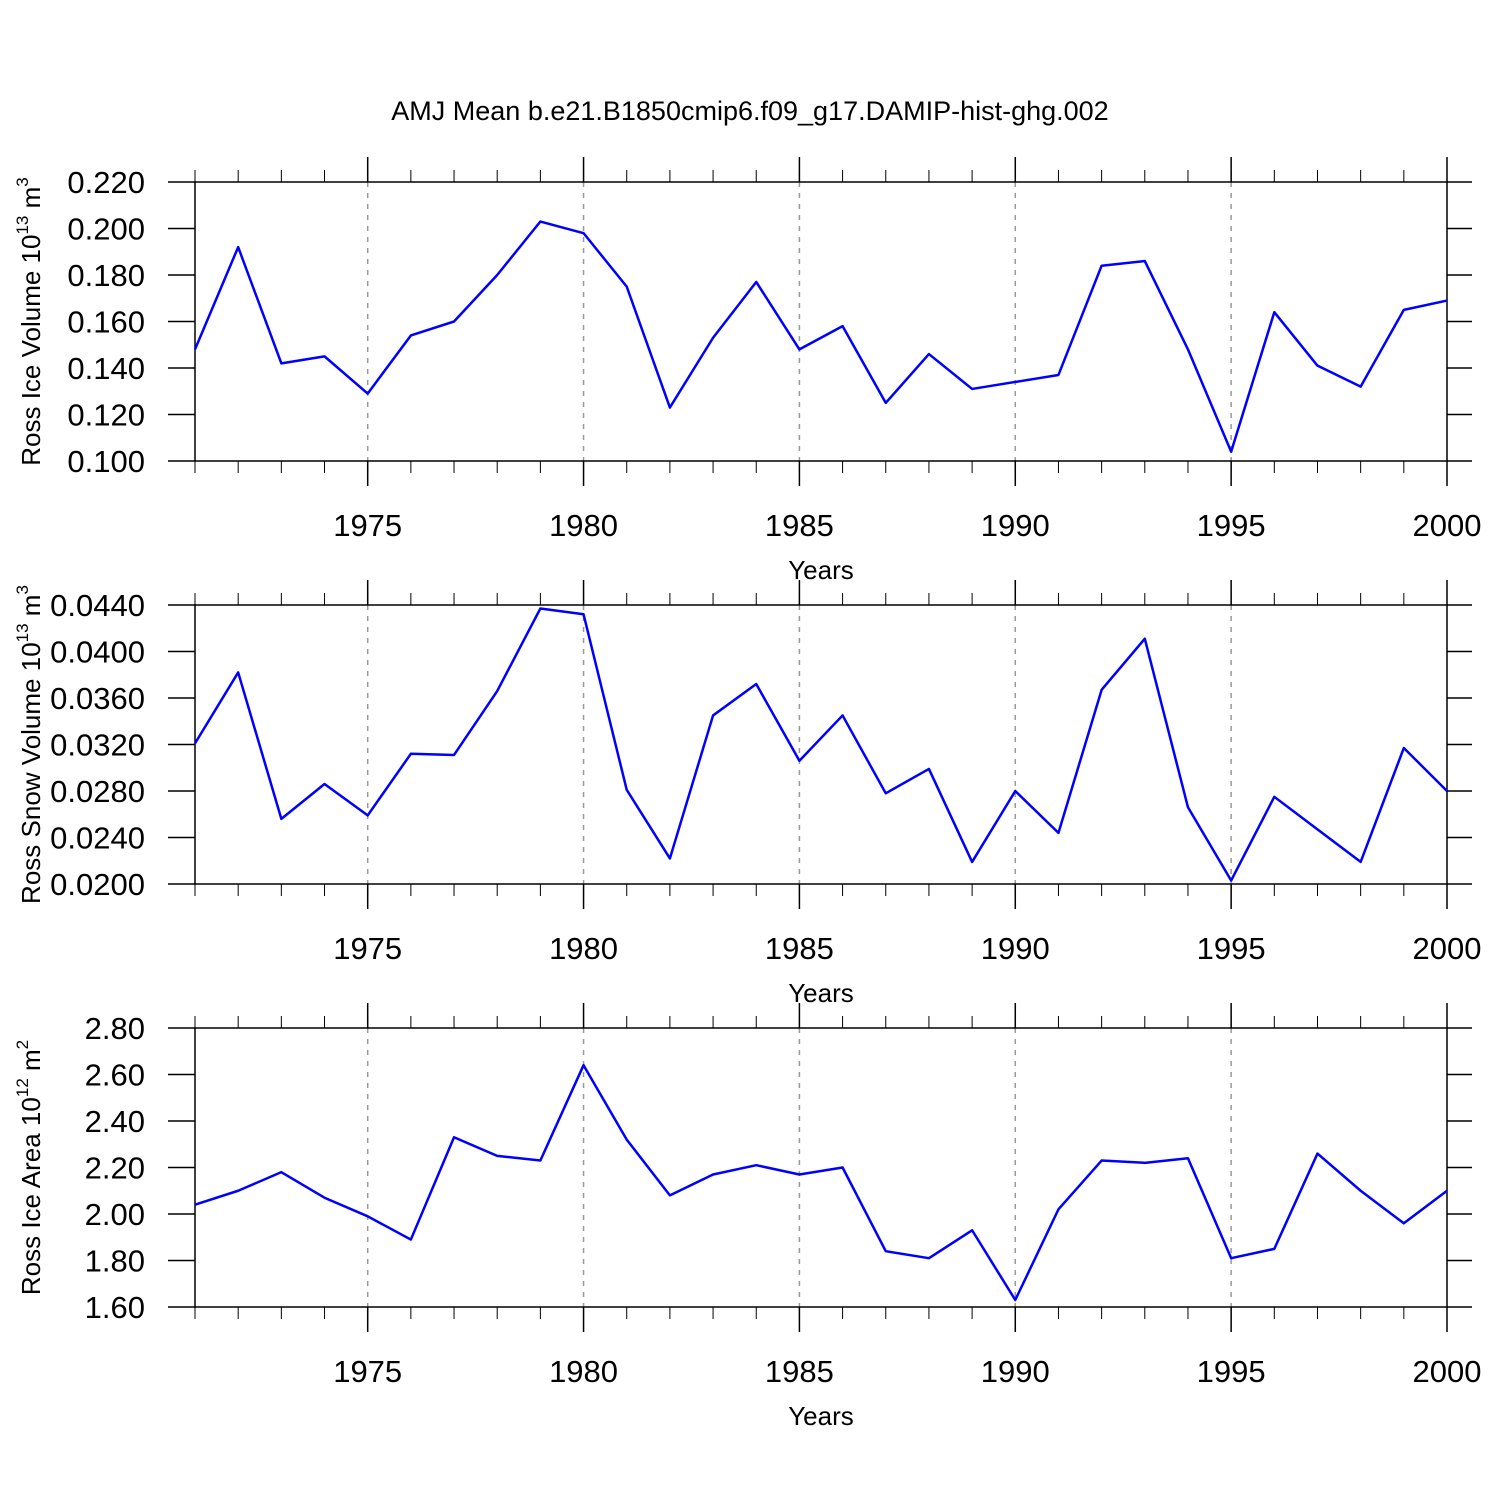  Describe the element at coordinates (31, 773) in the screenshot. I see `y-axis-label-part: Ross Snow Volume 10` at that location.